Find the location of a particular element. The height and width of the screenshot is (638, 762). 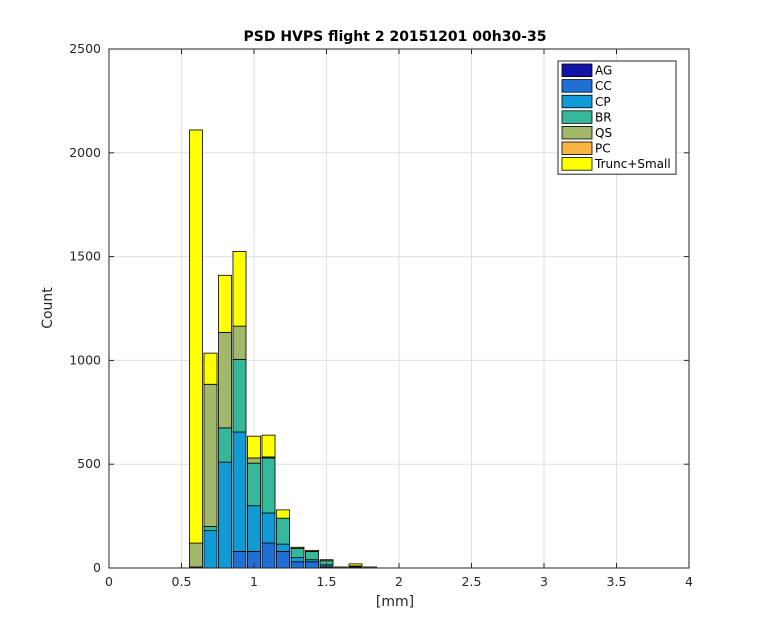

legend-label: QS is located at coordinates (603, 133).